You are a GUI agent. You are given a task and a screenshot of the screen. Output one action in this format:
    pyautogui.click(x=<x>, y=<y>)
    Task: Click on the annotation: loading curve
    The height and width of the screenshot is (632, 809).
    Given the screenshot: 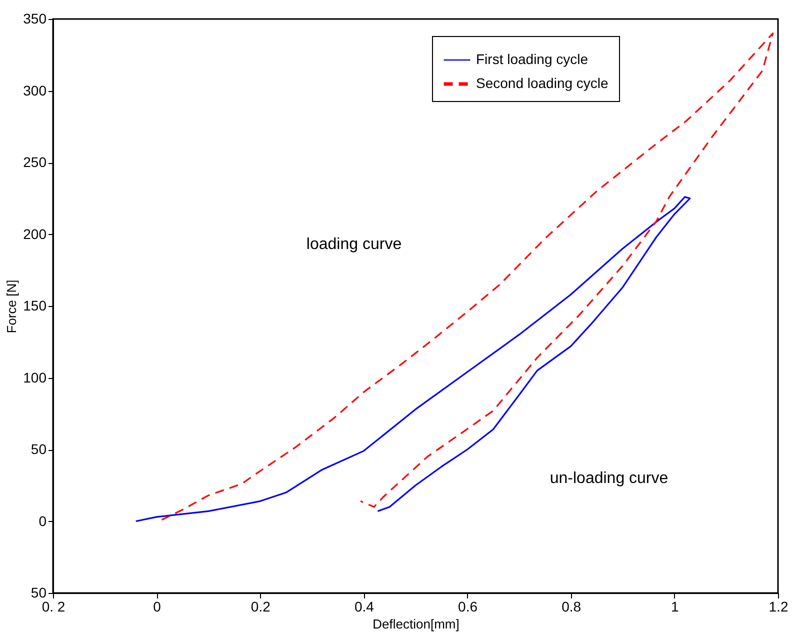 What is the action you would take?
    pyautogui.click(x=354, y=244)
    